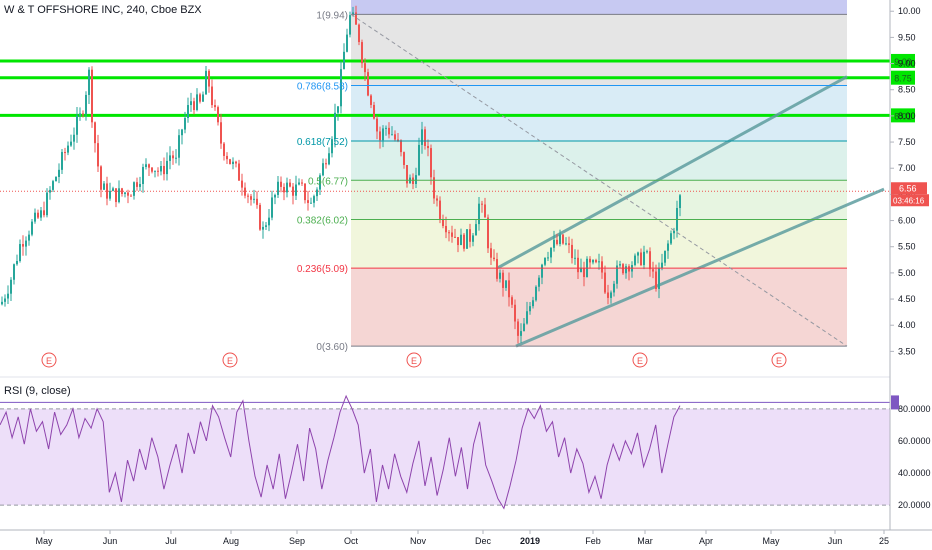  Describe the element at coordinates (907, 37) in the screenshot. I see `price-tick-label: 9.50` at that location.